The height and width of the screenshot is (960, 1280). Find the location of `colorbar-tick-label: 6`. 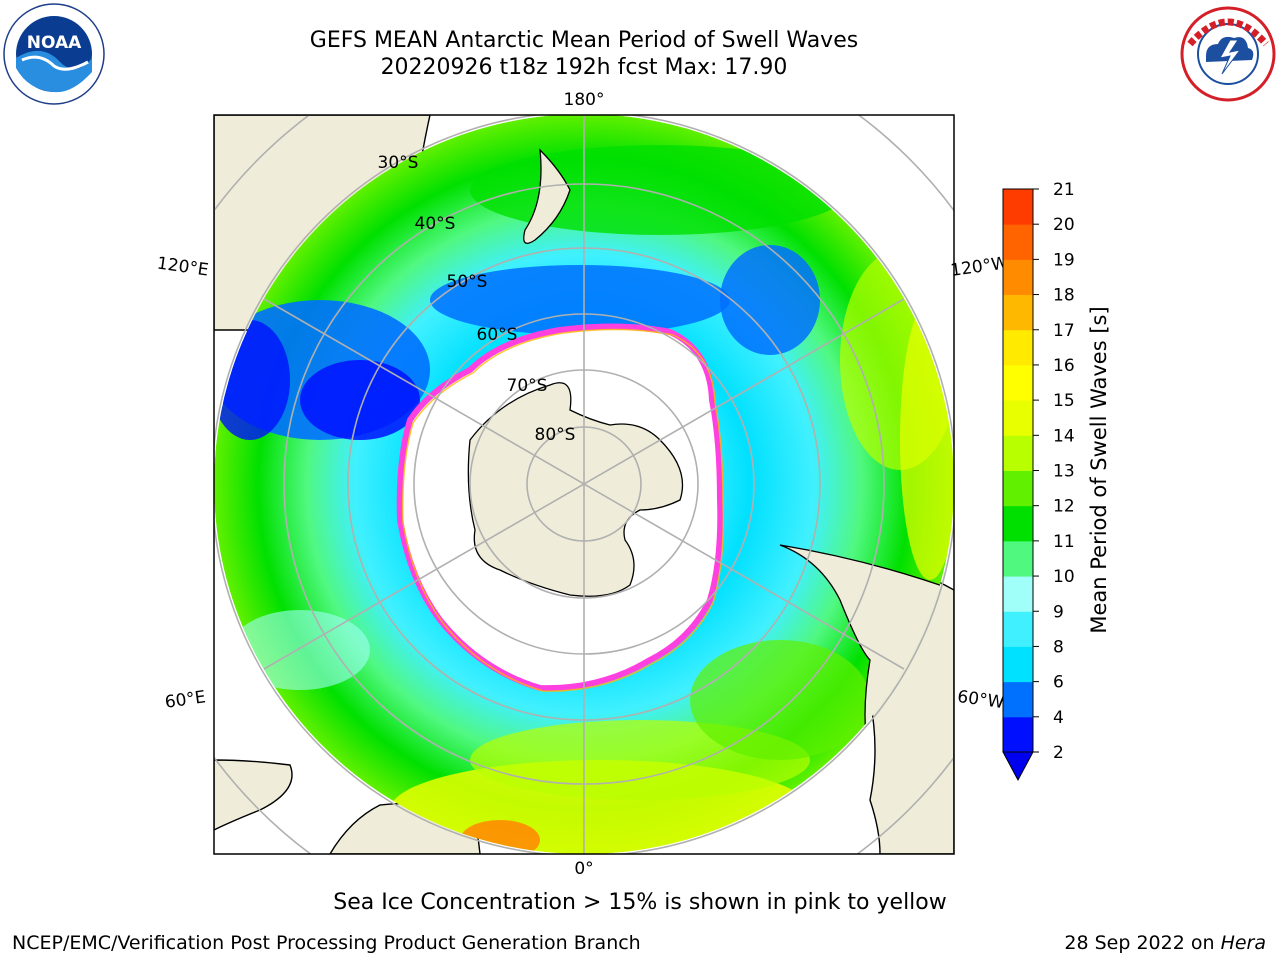

colorbar-tick-label: 6 is located at coordinates (1058, 683).